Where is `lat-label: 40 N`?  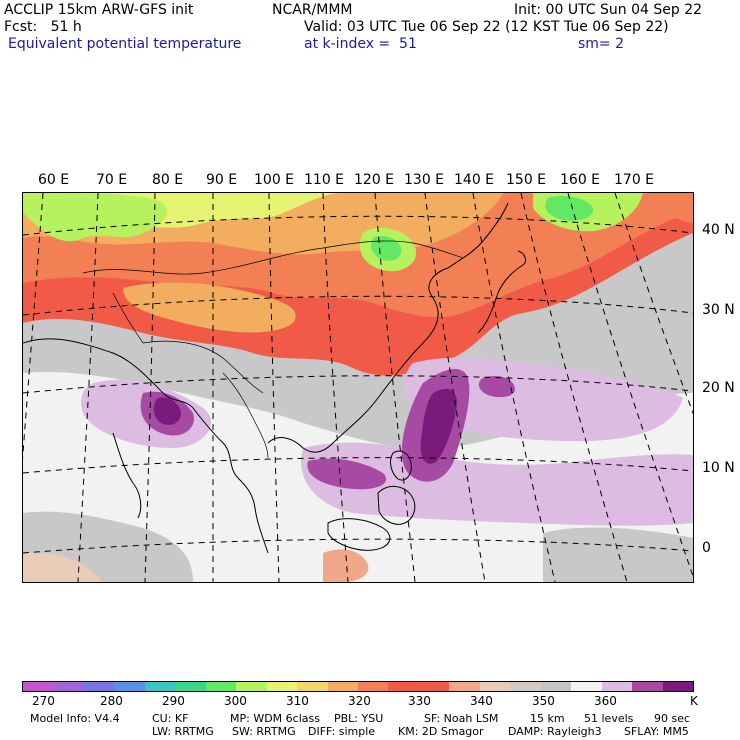
lat-label: 40 N is located at coordinates (718, 230).